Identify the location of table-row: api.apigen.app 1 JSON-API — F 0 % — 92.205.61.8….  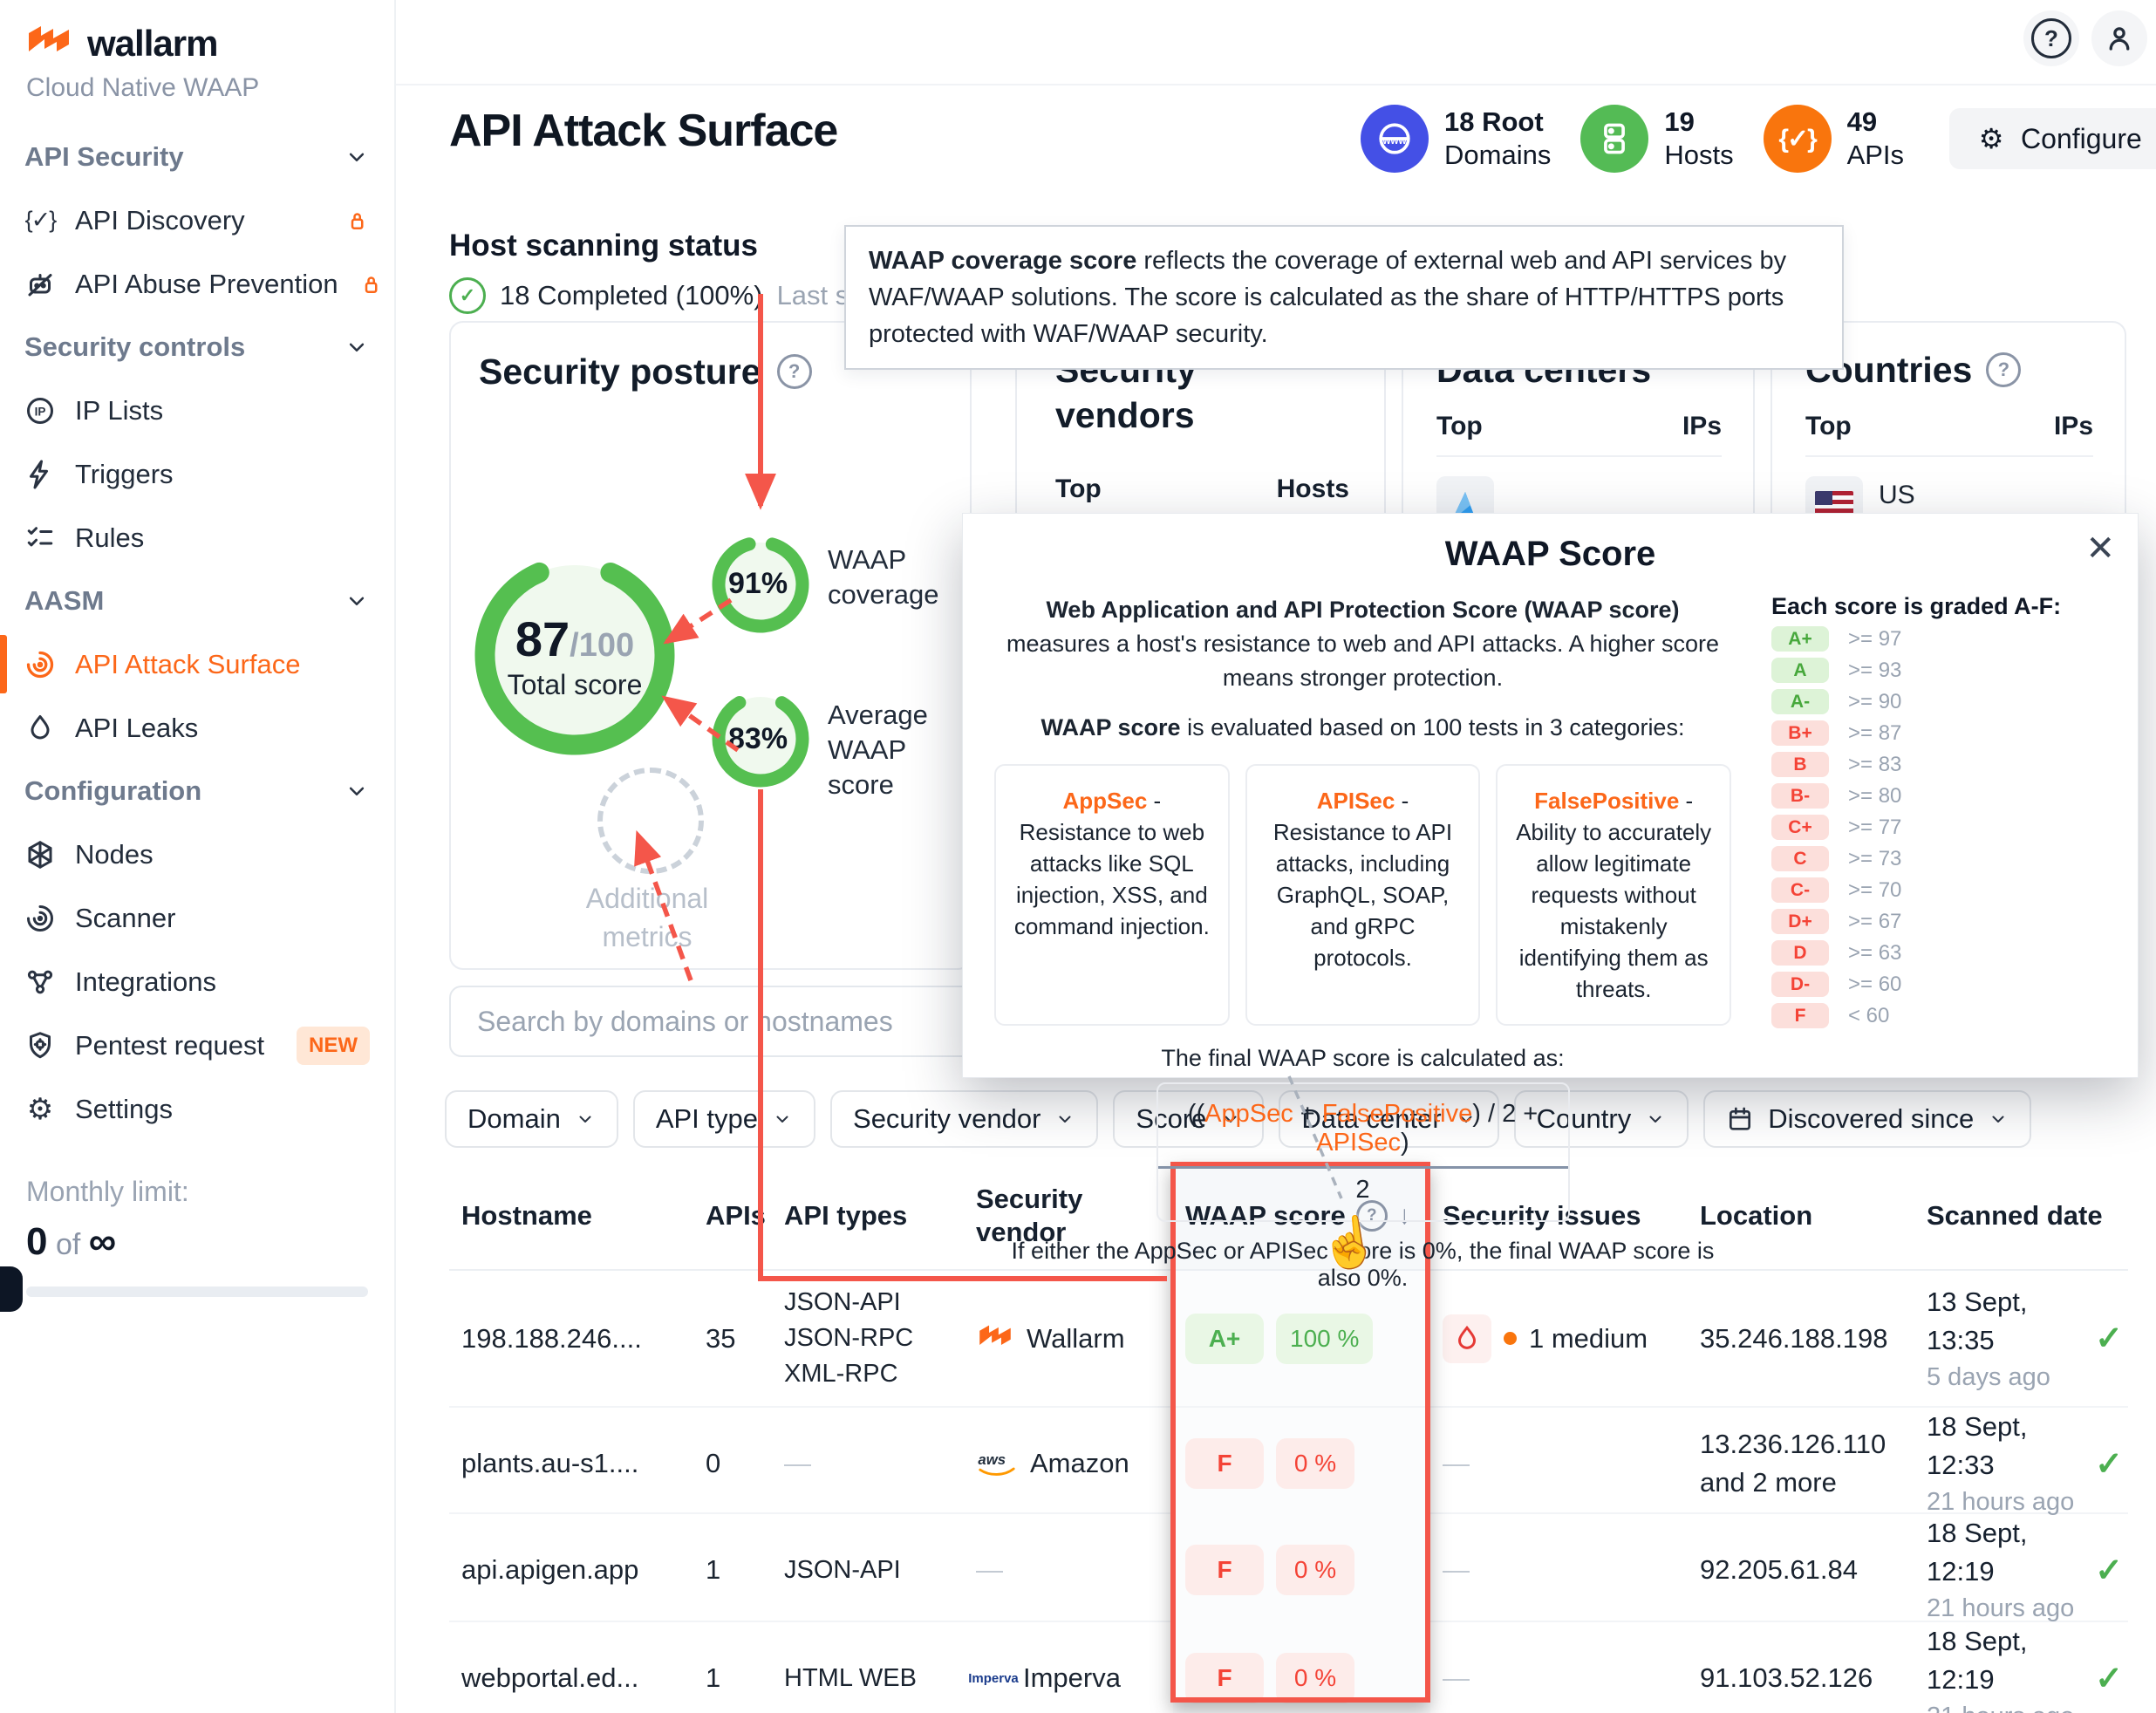
(1288, 1570).